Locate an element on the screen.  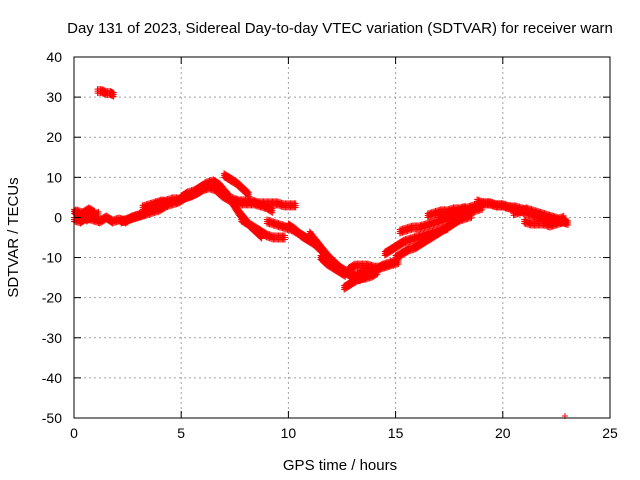
y-tick-label: 10 is located at coordinates (54, 177).